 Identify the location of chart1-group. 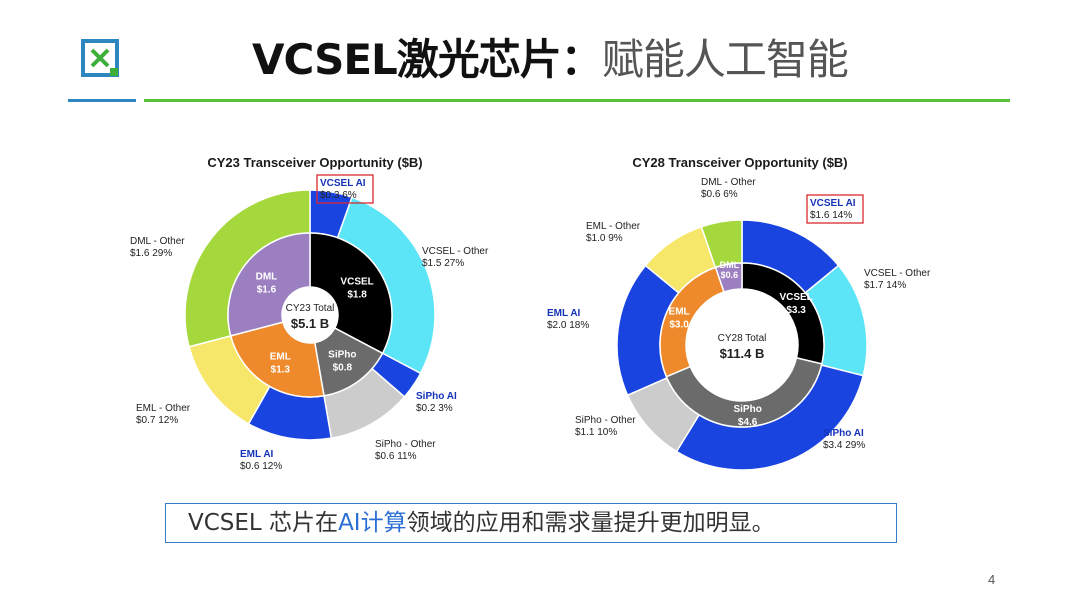
(310, 307).